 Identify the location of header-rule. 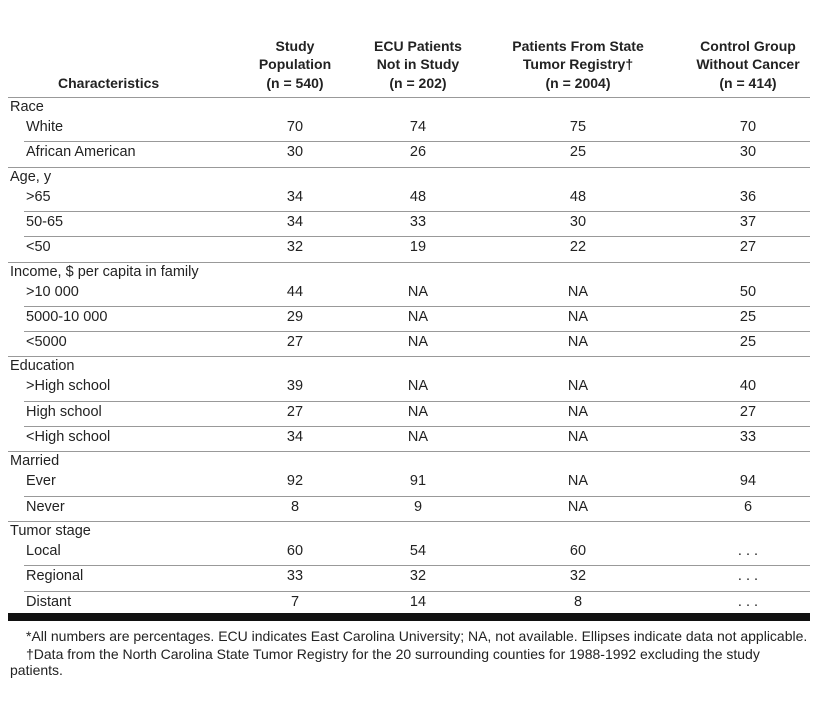
(409, 97).